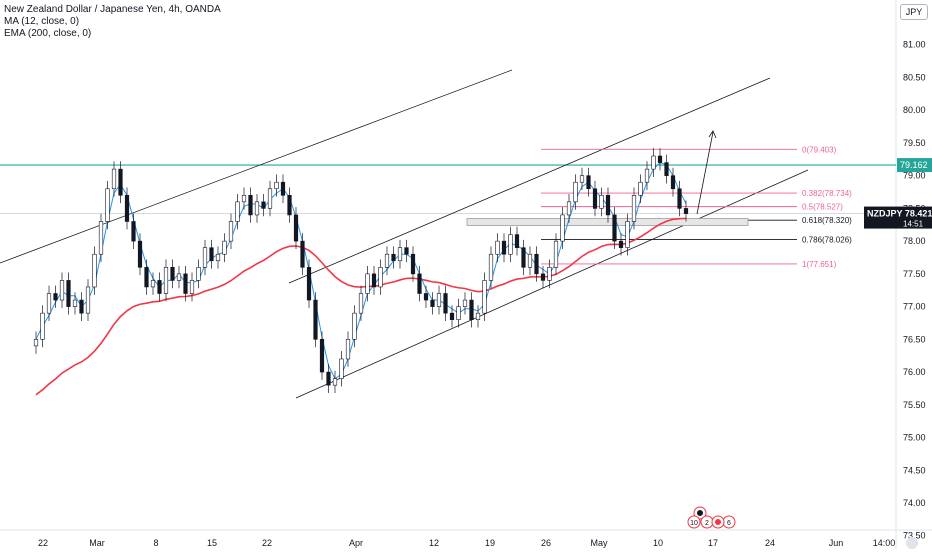  I want to click on price-tick-label: 80.50, so click(914, 77).